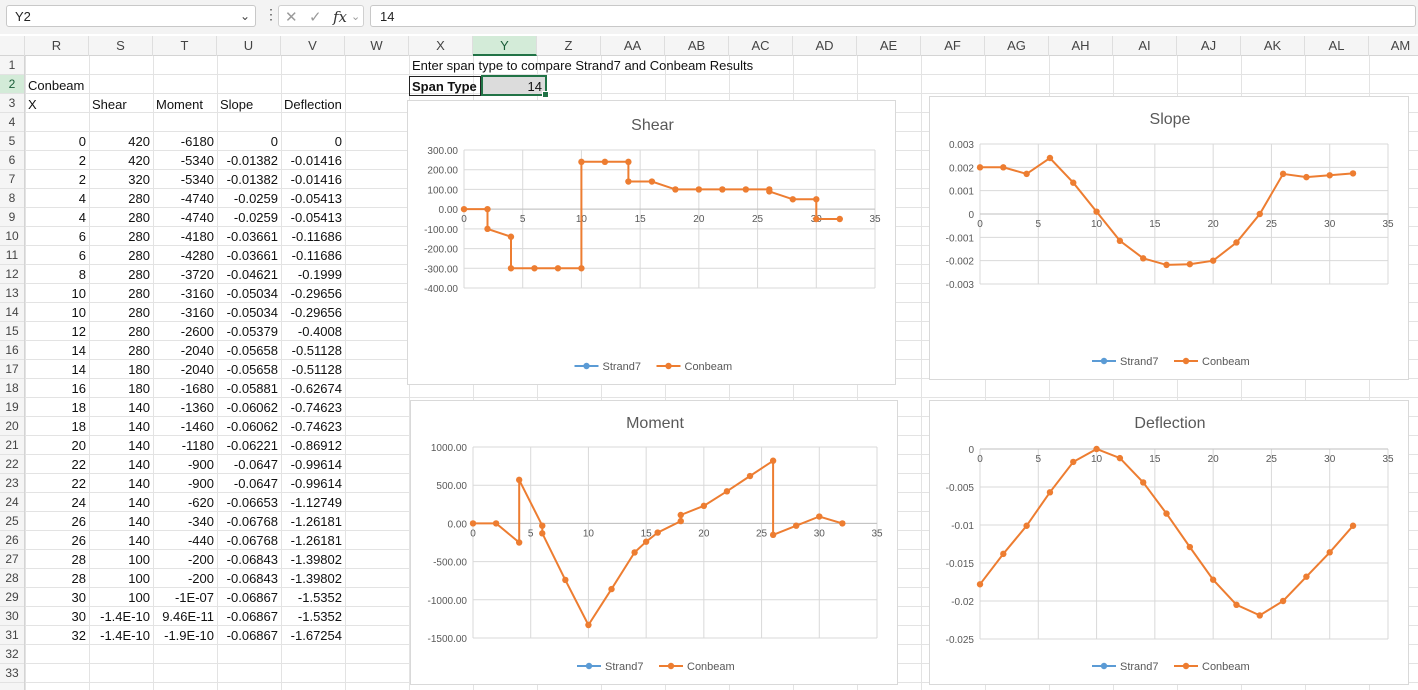  Describe the element at coordinates (1337, 46) in the screenshot. I see `column-header: AL` at that location.